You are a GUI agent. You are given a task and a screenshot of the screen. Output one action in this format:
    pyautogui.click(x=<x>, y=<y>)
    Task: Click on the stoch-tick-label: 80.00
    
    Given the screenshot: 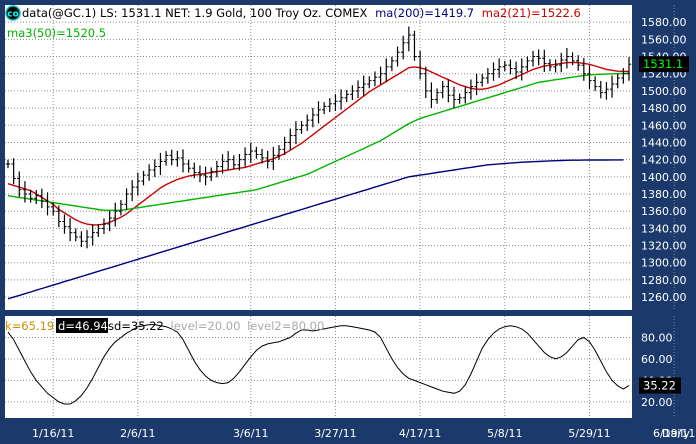 What is the action you would take?
    pyautogui.click(x=657, y=337)
    